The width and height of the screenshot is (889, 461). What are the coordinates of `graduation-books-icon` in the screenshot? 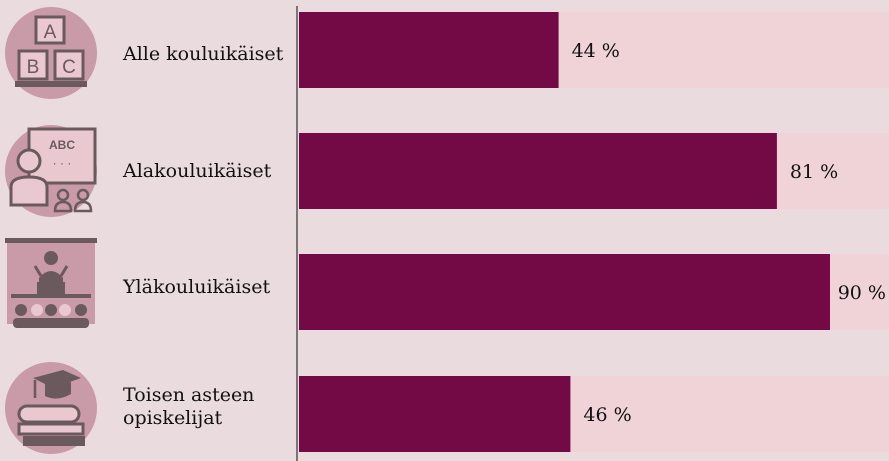 It's located at (51, 408).